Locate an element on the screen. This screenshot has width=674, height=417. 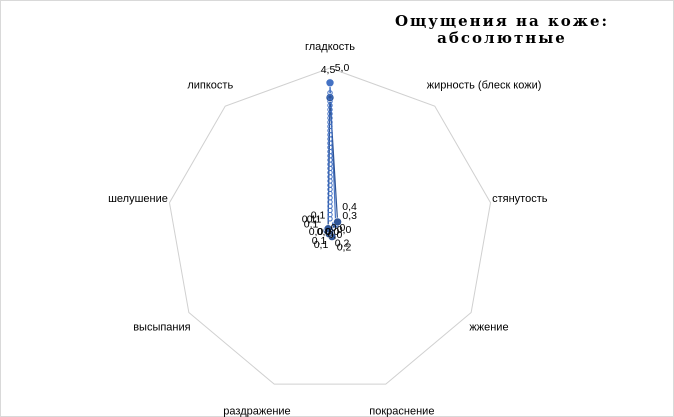
category-label-3: жжение is located at coordinates (488, 328).